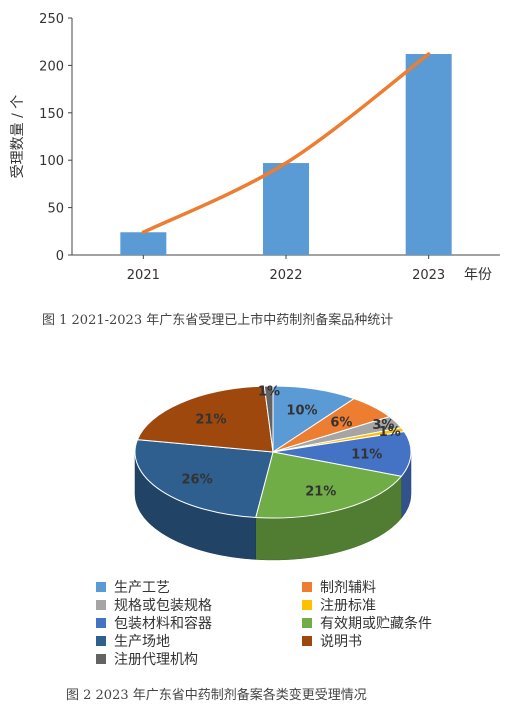 The width and height of the screenshot is (509, 712). I want to click on legend-item: 说明书, so click(332, 641).